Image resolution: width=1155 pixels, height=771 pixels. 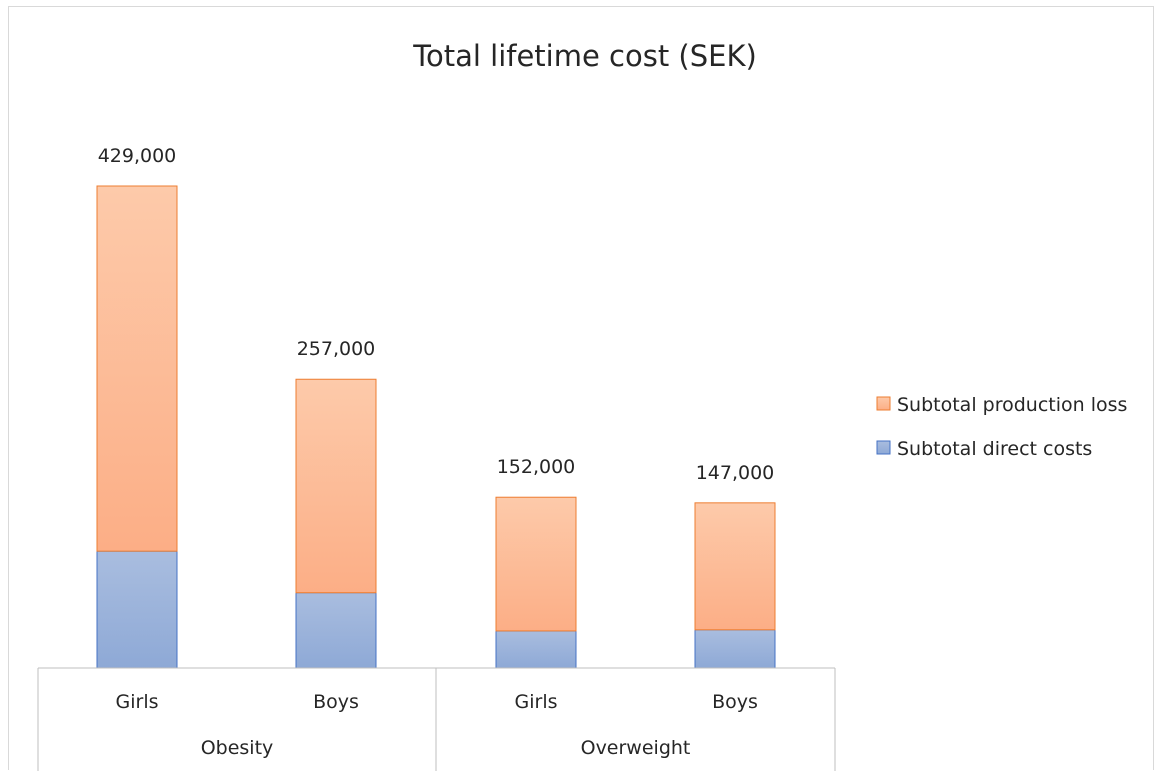 I want to click on category-label-3: Boys, so click(x=735, y=702).